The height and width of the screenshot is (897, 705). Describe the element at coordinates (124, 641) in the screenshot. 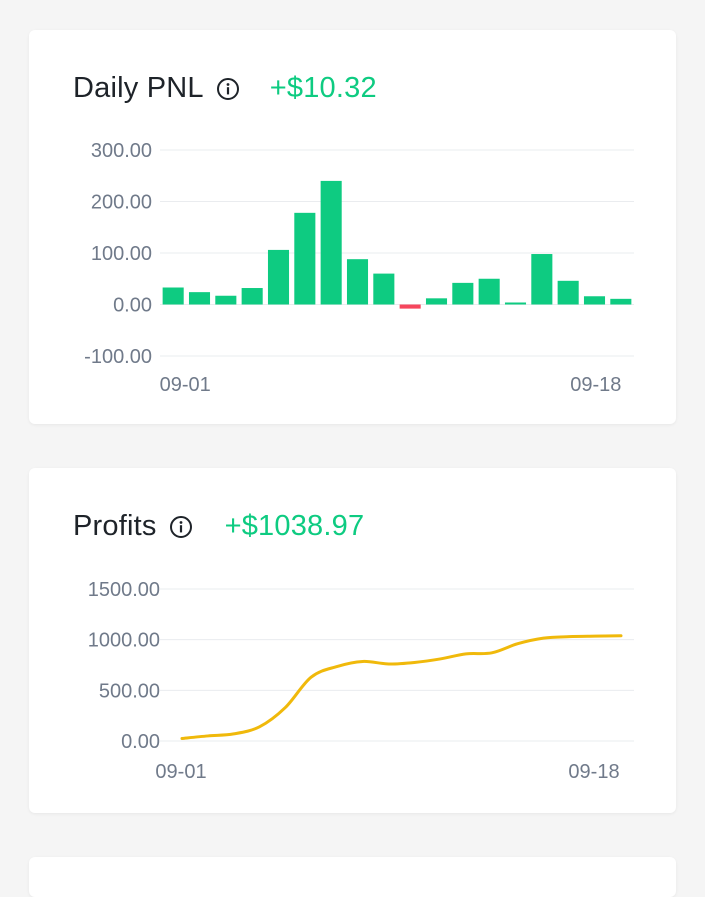

I see `y-tick-label: 1000.00` at that location.